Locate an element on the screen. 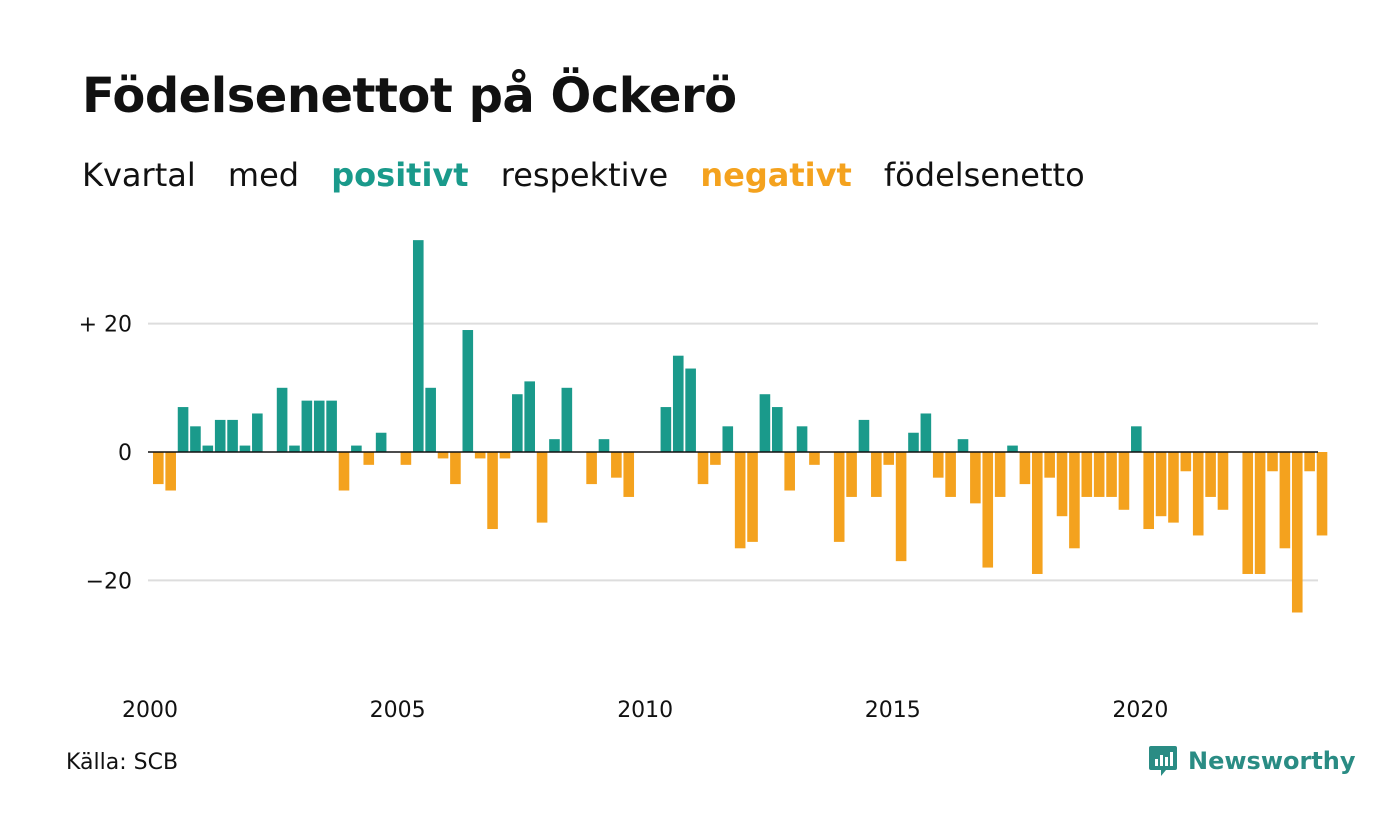 The width and height of the screenshot is (1400, 840). brand-logo: Newsworthy is located at coordinates (1252, 761).